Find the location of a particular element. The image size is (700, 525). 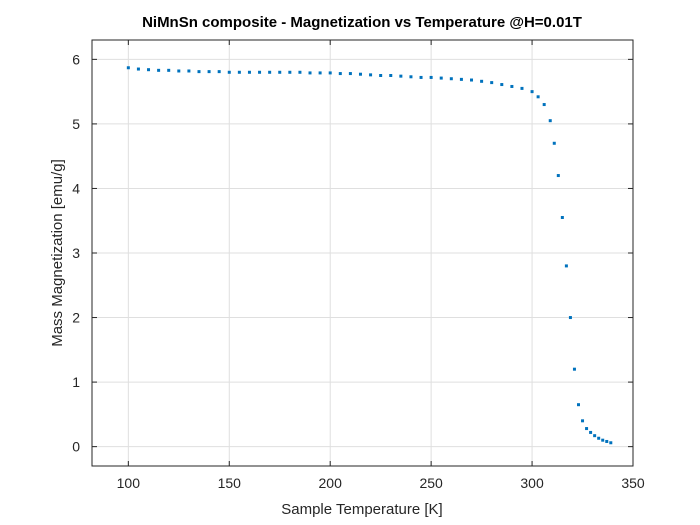

x-tick-label: 250 is located at coordinates (431, 483).